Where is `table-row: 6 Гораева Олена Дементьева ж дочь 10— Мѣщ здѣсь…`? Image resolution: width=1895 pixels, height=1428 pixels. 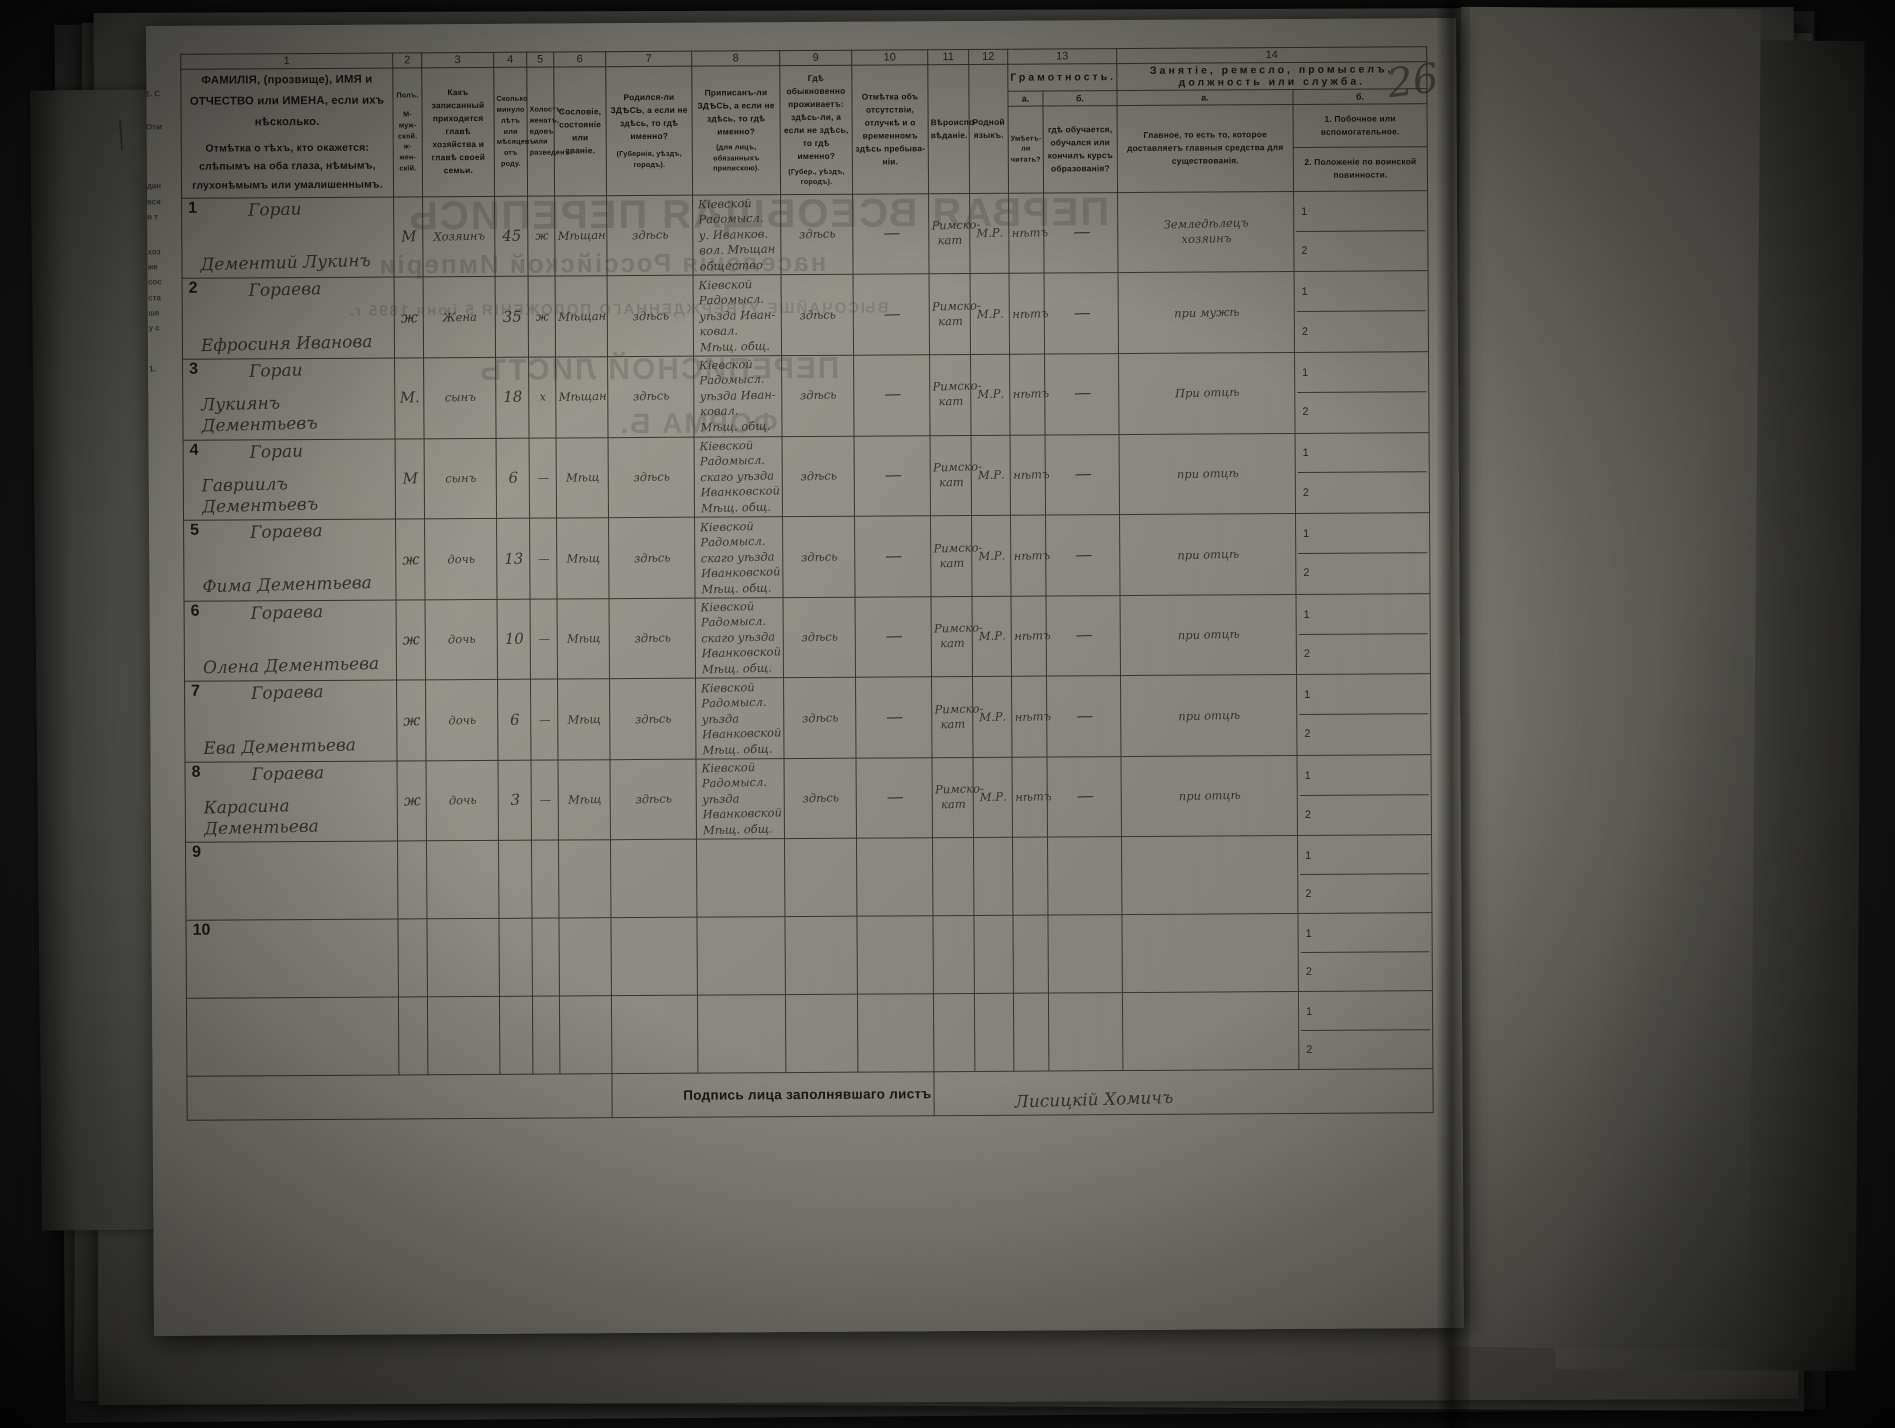 table-row: 6 Гораева Олена Дементьева ж дочь 10— Мѣщ здѣсь… is located at coordinates (807, 637).